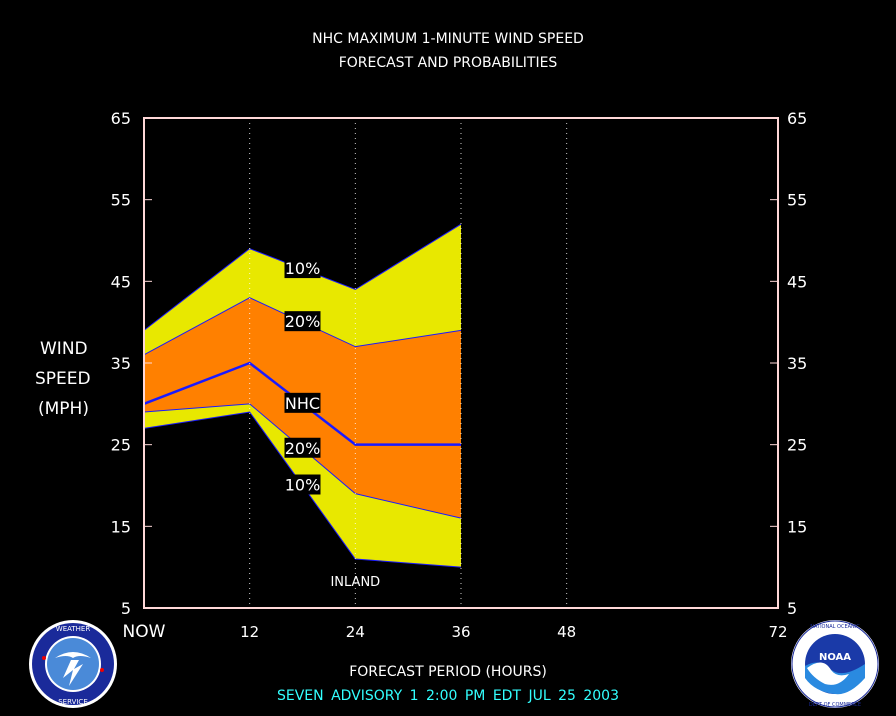 This screenshot has width=896, height=716. What do you see at coordinates (63, 379) in the screenshot?
I see `y-axis-label-line-2: SPEED` at bounding box center [63, 379].